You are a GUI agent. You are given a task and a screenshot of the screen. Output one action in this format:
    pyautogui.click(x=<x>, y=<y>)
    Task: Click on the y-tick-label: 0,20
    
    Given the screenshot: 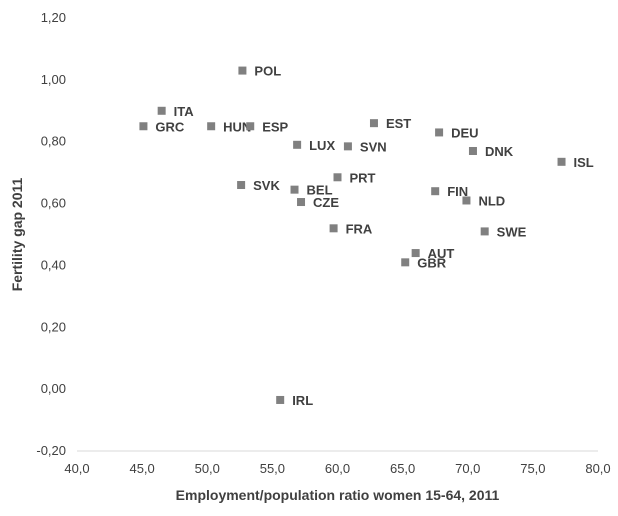 What is the action you would take?
    pyautogui.click(x=53, y=326)
    